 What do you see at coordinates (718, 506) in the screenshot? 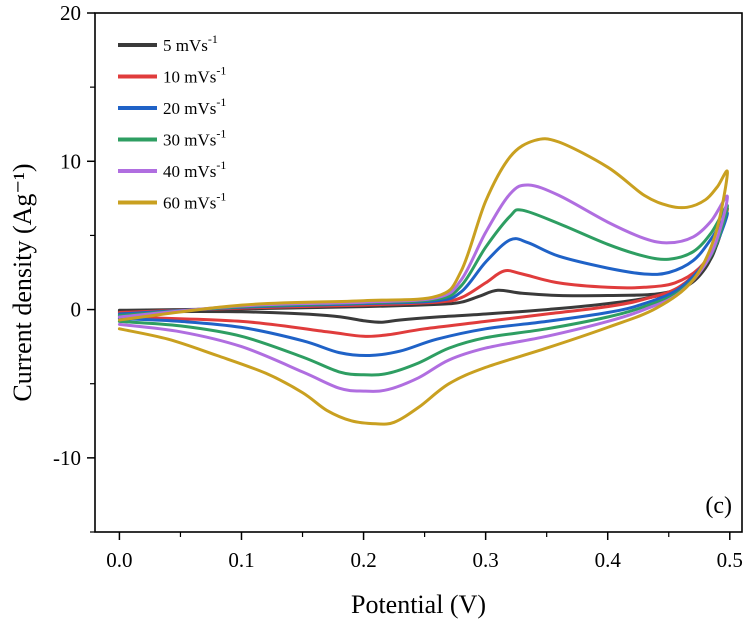
I see `panel-label: (c)` at bounding box center [718, 506].